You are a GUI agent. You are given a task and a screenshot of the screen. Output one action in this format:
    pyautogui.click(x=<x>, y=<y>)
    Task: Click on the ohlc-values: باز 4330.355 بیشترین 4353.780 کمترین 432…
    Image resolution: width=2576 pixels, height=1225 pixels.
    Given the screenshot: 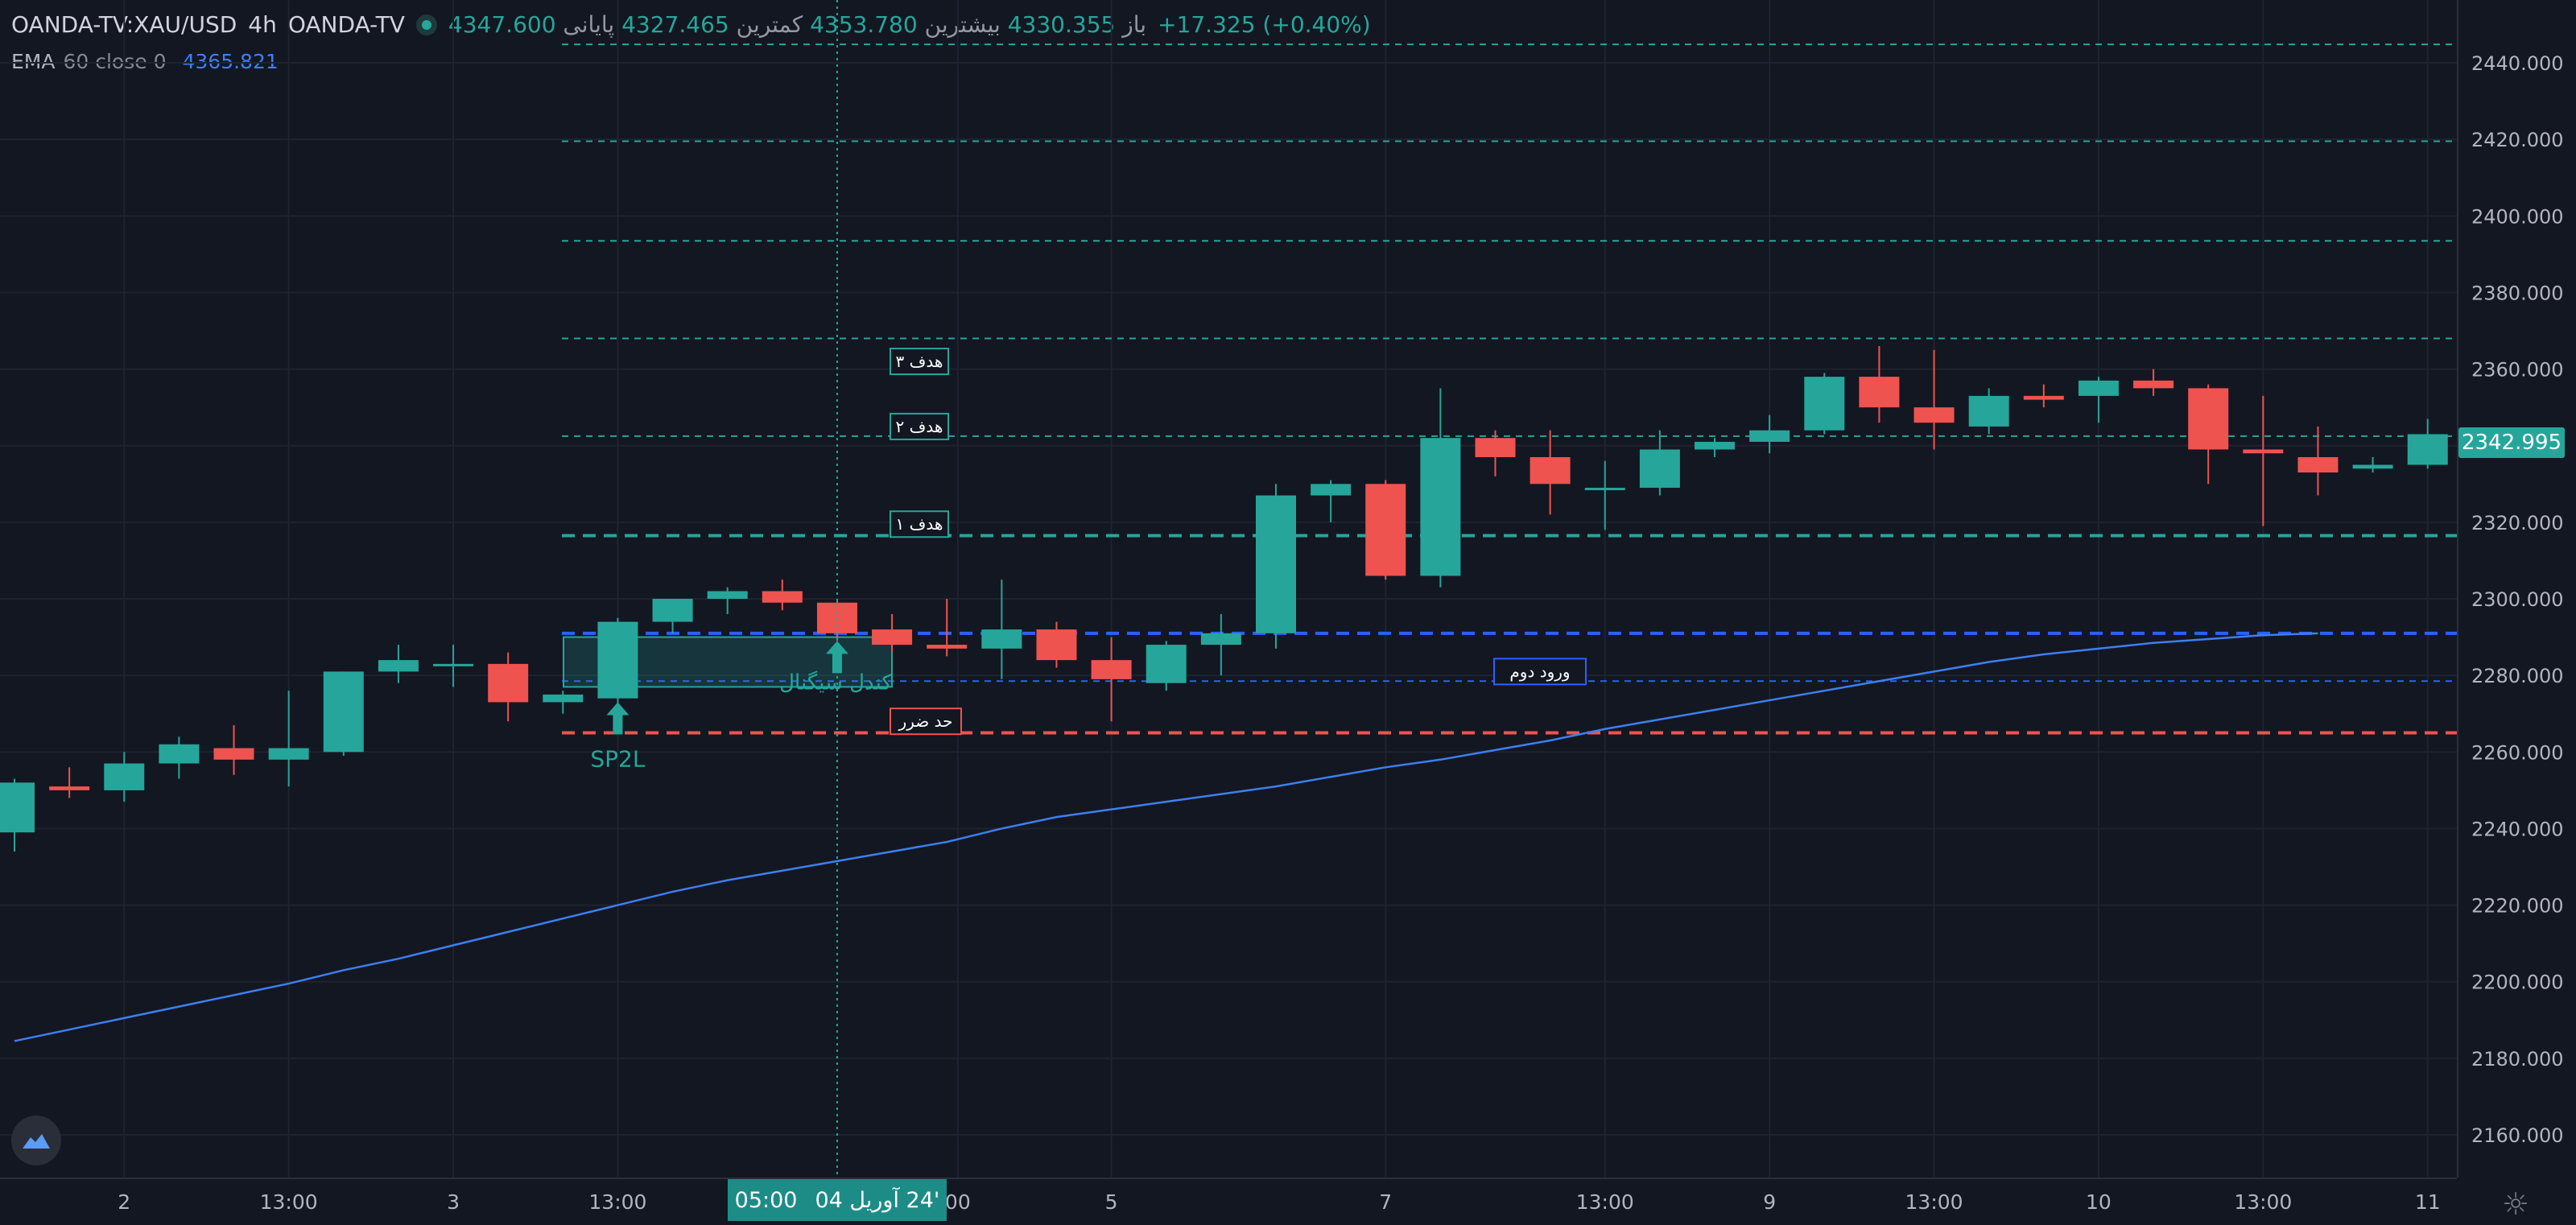 What is the action you would take?
    pyautogui.click(x=797, y=24)
    